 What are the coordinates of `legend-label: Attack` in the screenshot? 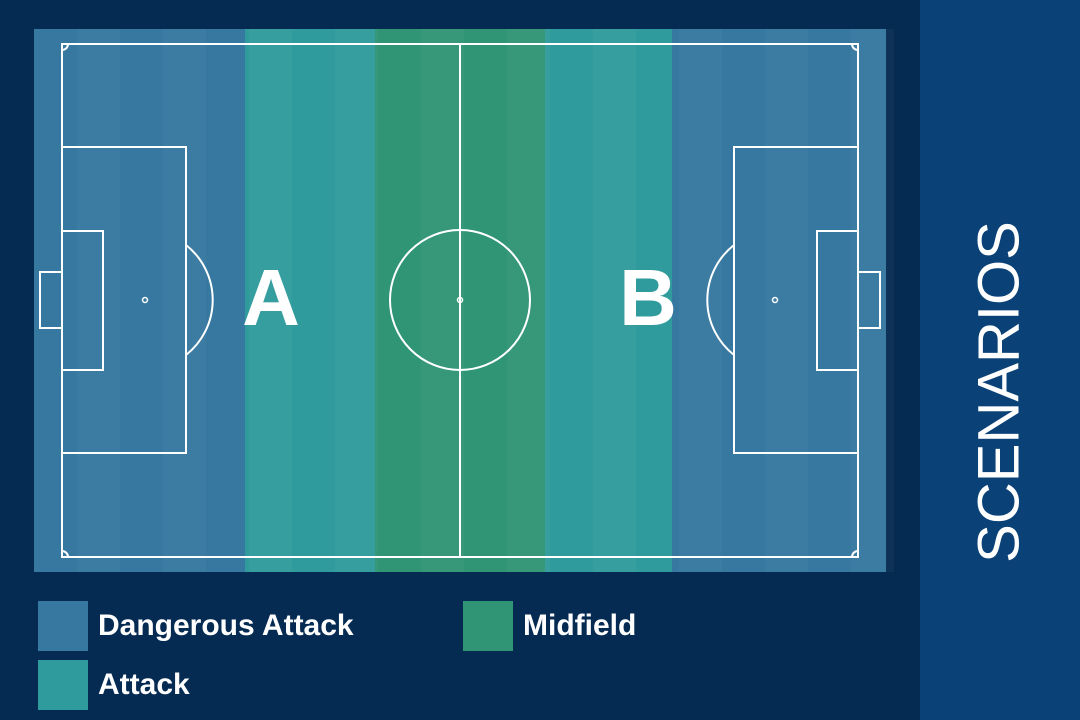 It's located at (144, 684).